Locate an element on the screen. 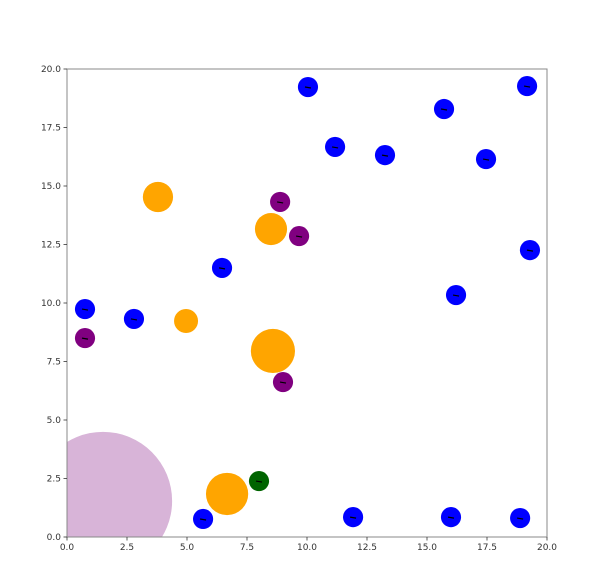 This screenshot has width=600, height=561. y-tick-label: 17.5 is located at coordinates (51, 129).